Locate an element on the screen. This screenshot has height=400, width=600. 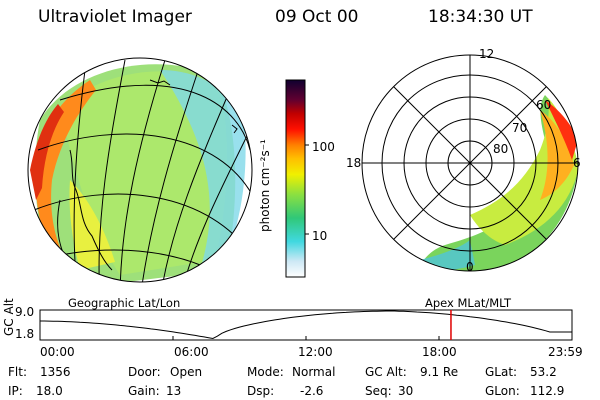
orbit-x-tick-2359: 23:59 is located at coordinates (565, 352).